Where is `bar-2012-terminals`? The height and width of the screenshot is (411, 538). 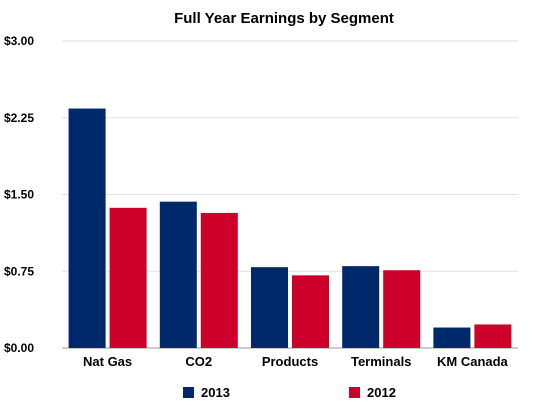 bar-2012-terminals is located at coordinates (402, 309).